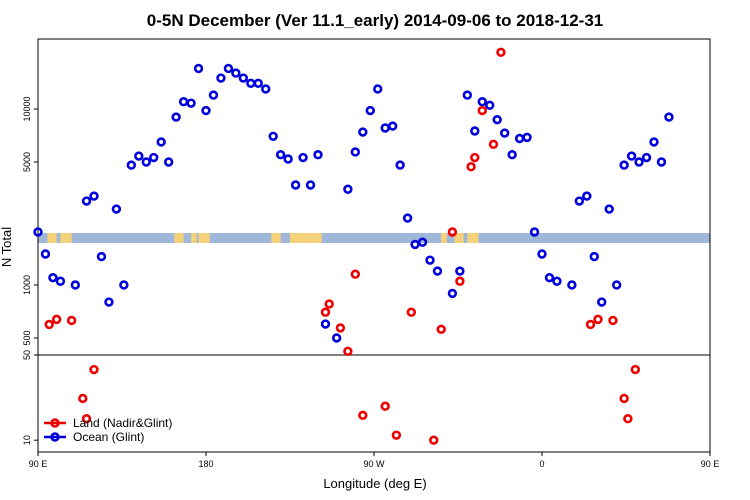  What do you see at coordinates (27, 337) in the screenshot?
I see `y-tick-label-upper: 500` at bounding box center [27, 337].